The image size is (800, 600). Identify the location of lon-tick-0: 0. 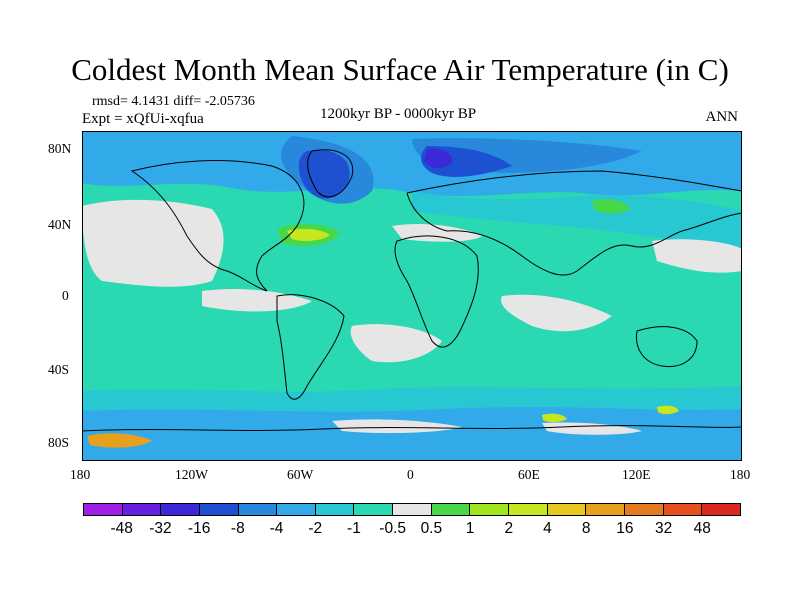
(410, 474).